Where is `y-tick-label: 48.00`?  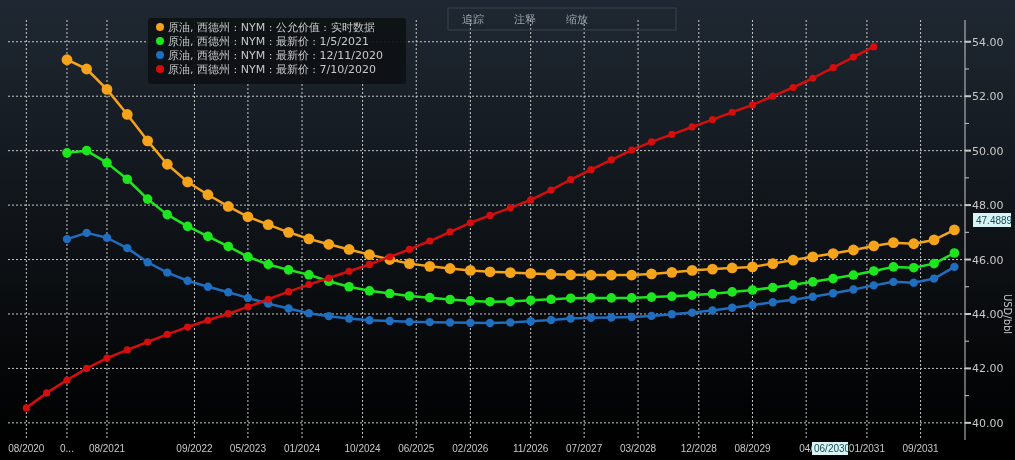
y-tick-label: 48.00 is located at coordinates (988, 206).